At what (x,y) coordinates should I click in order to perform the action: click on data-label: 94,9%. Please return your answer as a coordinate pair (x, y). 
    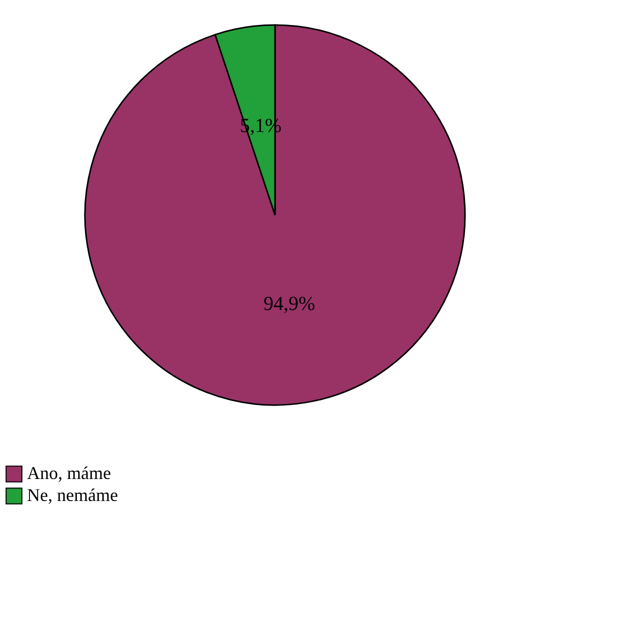
    Looking at the image, I should click on (290, 303).